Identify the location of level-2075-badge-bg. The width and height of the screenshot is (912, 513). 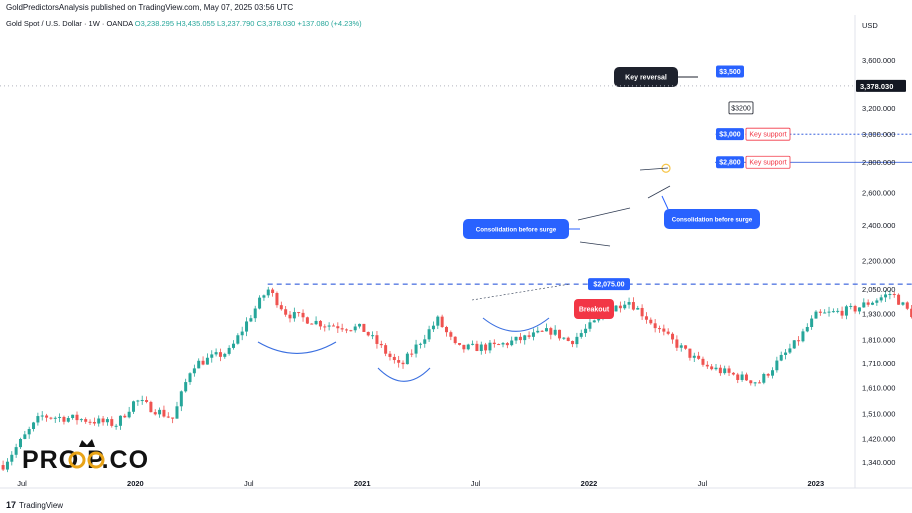
(609, 284).